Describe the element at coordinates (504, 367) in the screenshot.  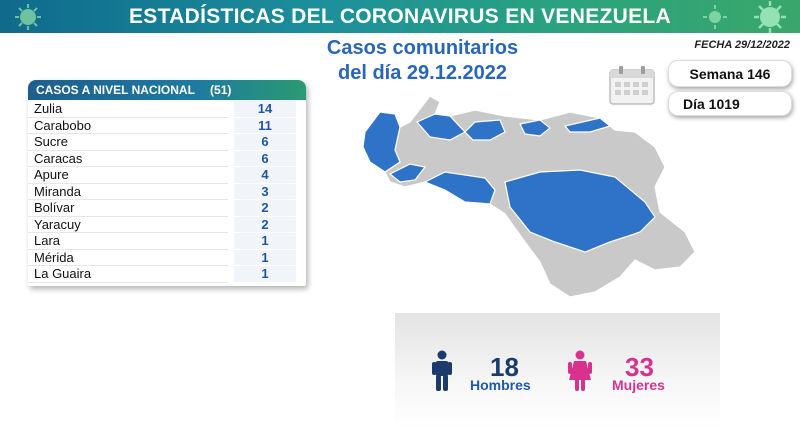
I see `men-count: 18` at that location.